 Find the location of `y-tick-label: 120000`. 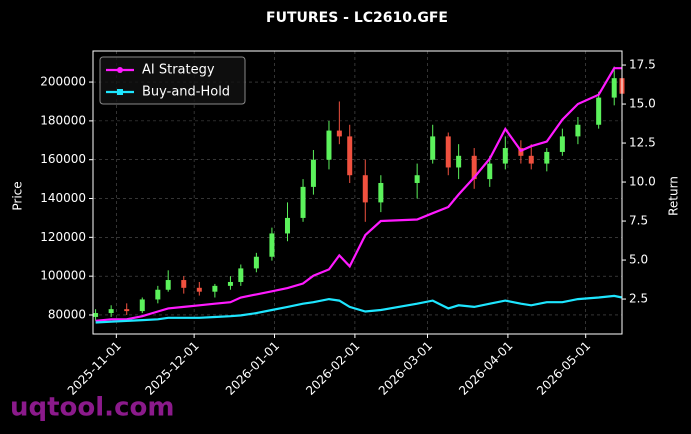

y-tick-label: 120000 is located at coordinates (63, 237).